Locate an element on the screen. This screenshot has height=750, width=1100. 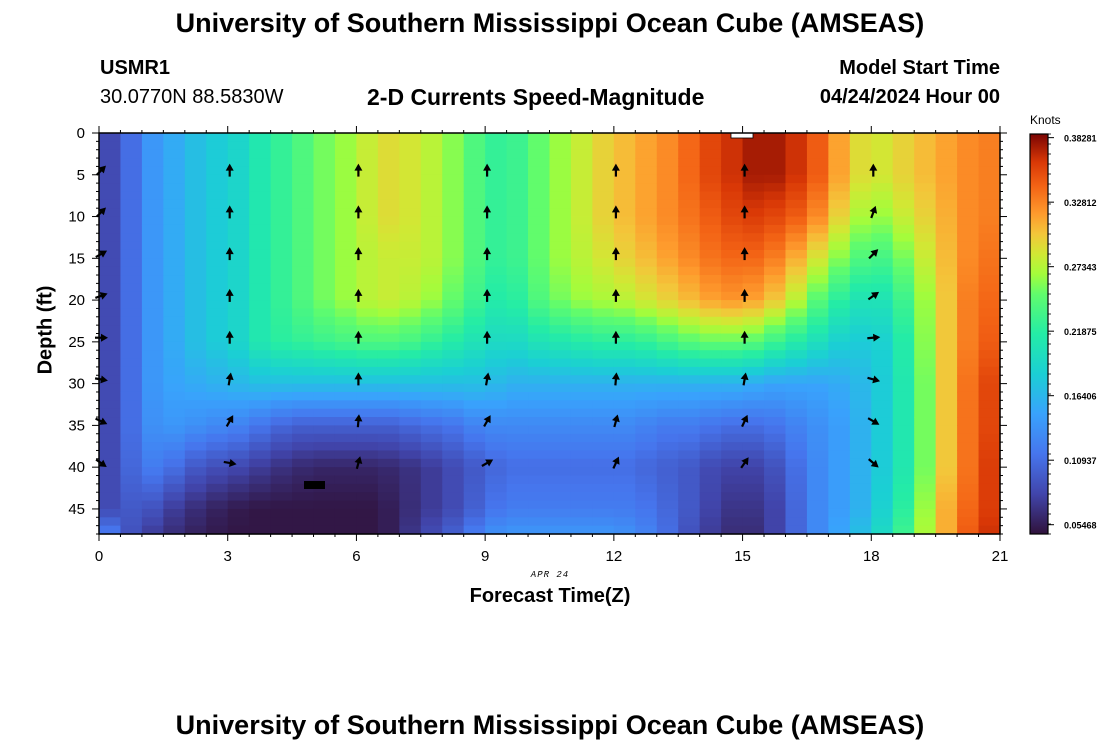
x-tick-label: 6 is located at coordinates (356, 556).